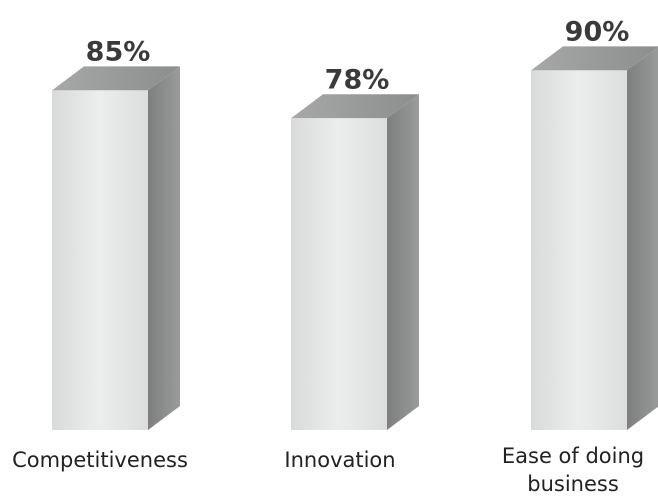 The image size is (658, 496). I want to click on bar-side-competitiveness, so click(164, 248).